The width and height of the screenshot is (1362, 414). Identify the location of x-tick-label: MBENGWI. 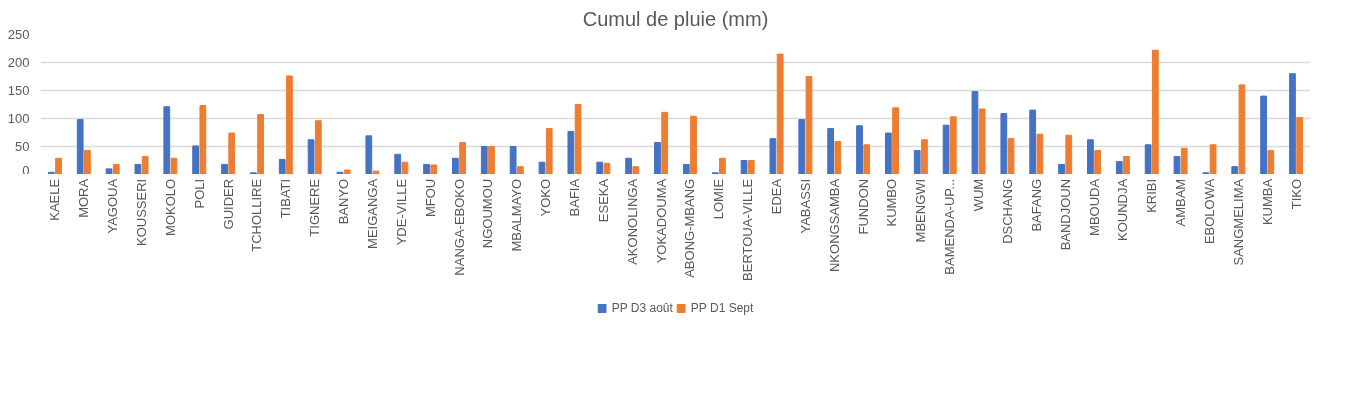
(921, 210).